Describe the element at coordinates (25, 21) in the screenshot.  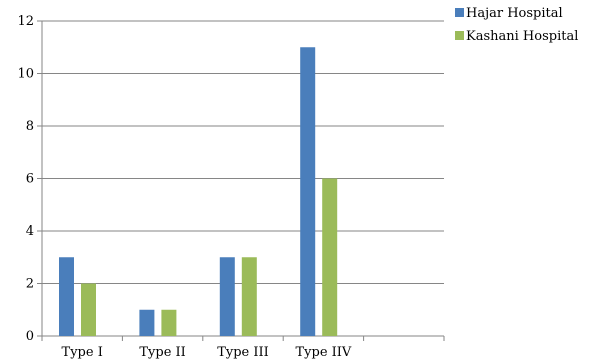
I see `y-tick-label: 12` at that location.